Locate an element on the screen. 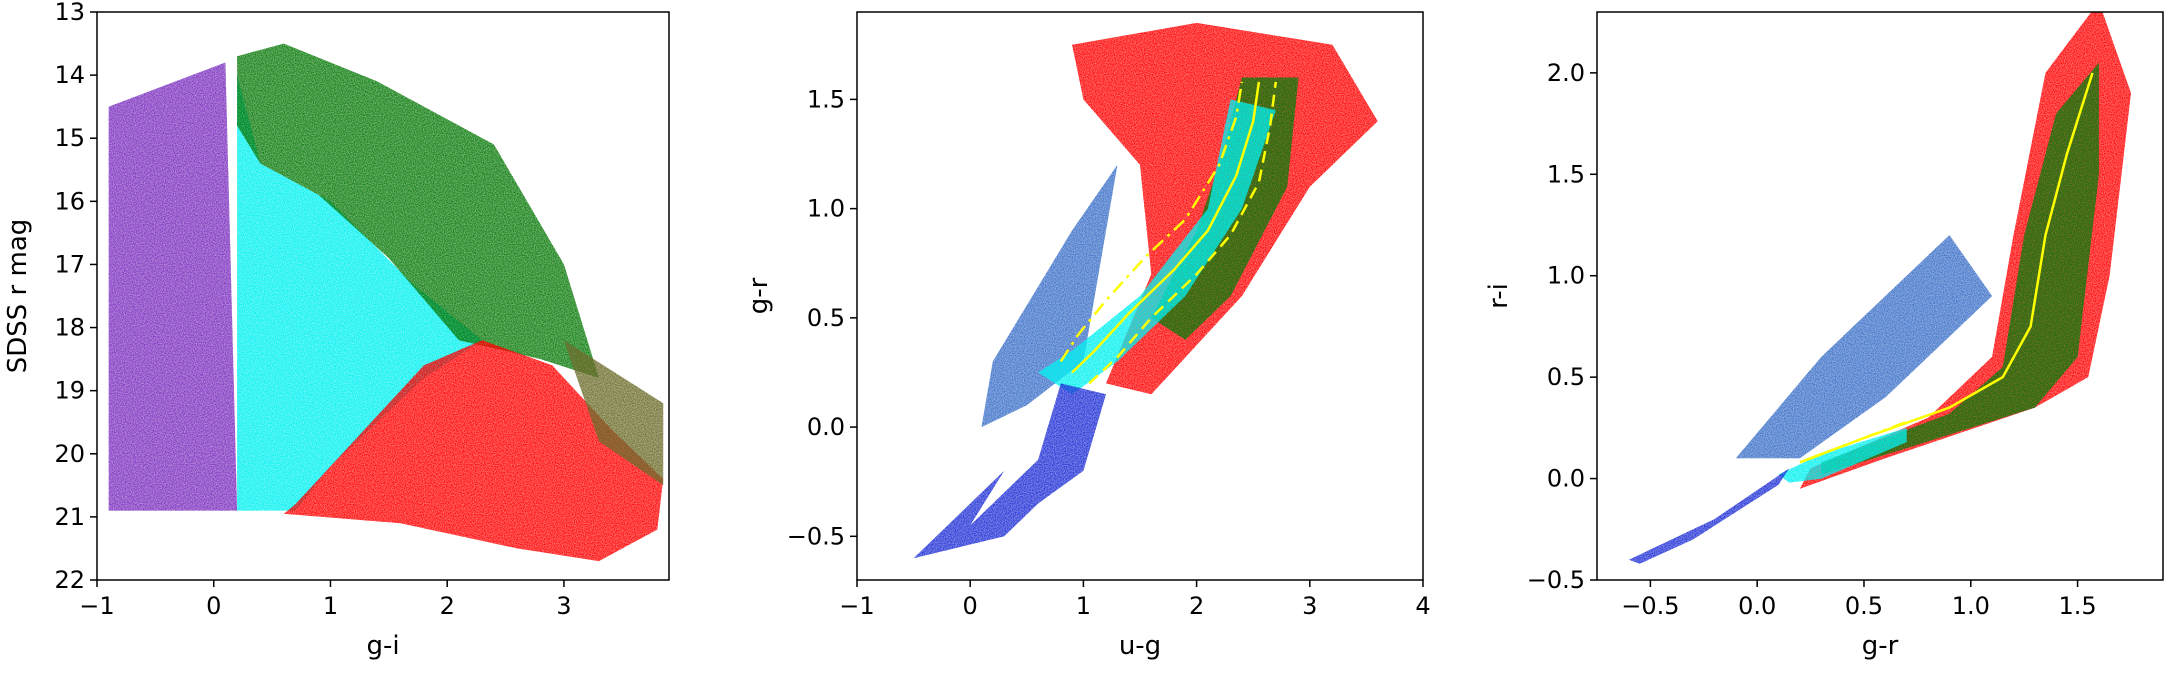 The image size is (2166, 676). y-tick-label: 21 is located at coordinates (69, 517).